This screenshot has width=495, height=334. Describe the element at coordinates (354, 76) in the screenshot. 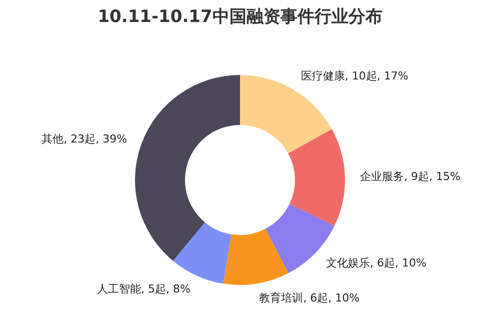

I see `slice-label: 医疗健康, 10起, 17%` at that location.